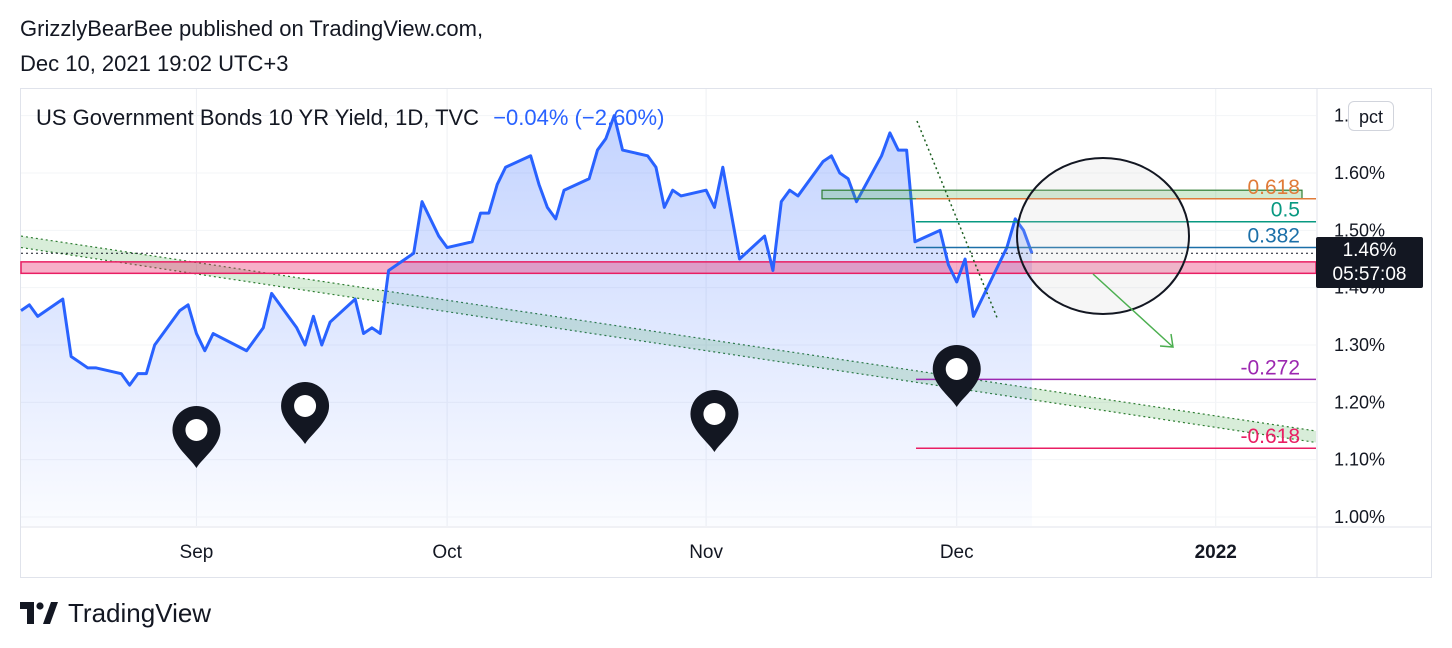  Describe the element at coordinates (1103, 236) in the screenshot. I see `circle-annotation` at that location.